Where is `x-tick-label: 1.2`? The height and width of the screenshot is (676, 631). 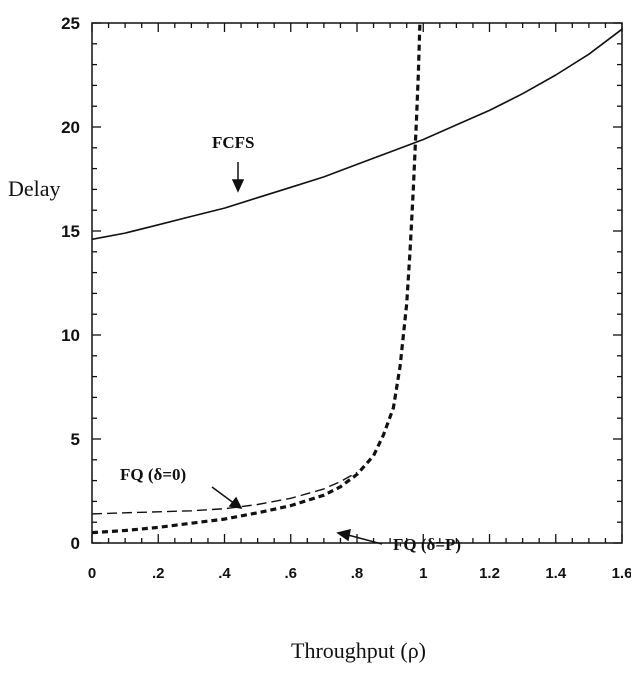
x-tick-label: 1.2 is located at coordinates (489, 573).